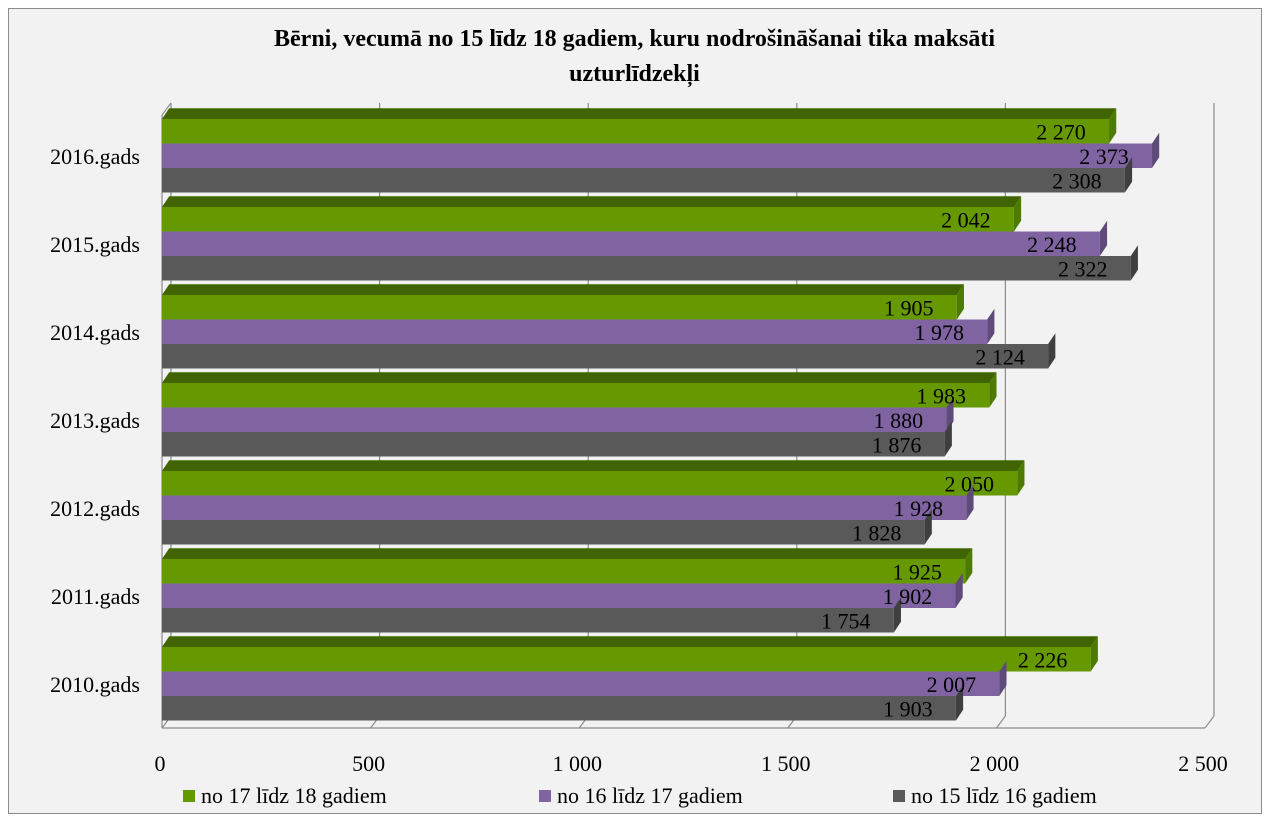  What do you see at coordinates (631, 243) in the screenshot?
I see `bar-2015gads-s1` at bounding box center [631, 243].